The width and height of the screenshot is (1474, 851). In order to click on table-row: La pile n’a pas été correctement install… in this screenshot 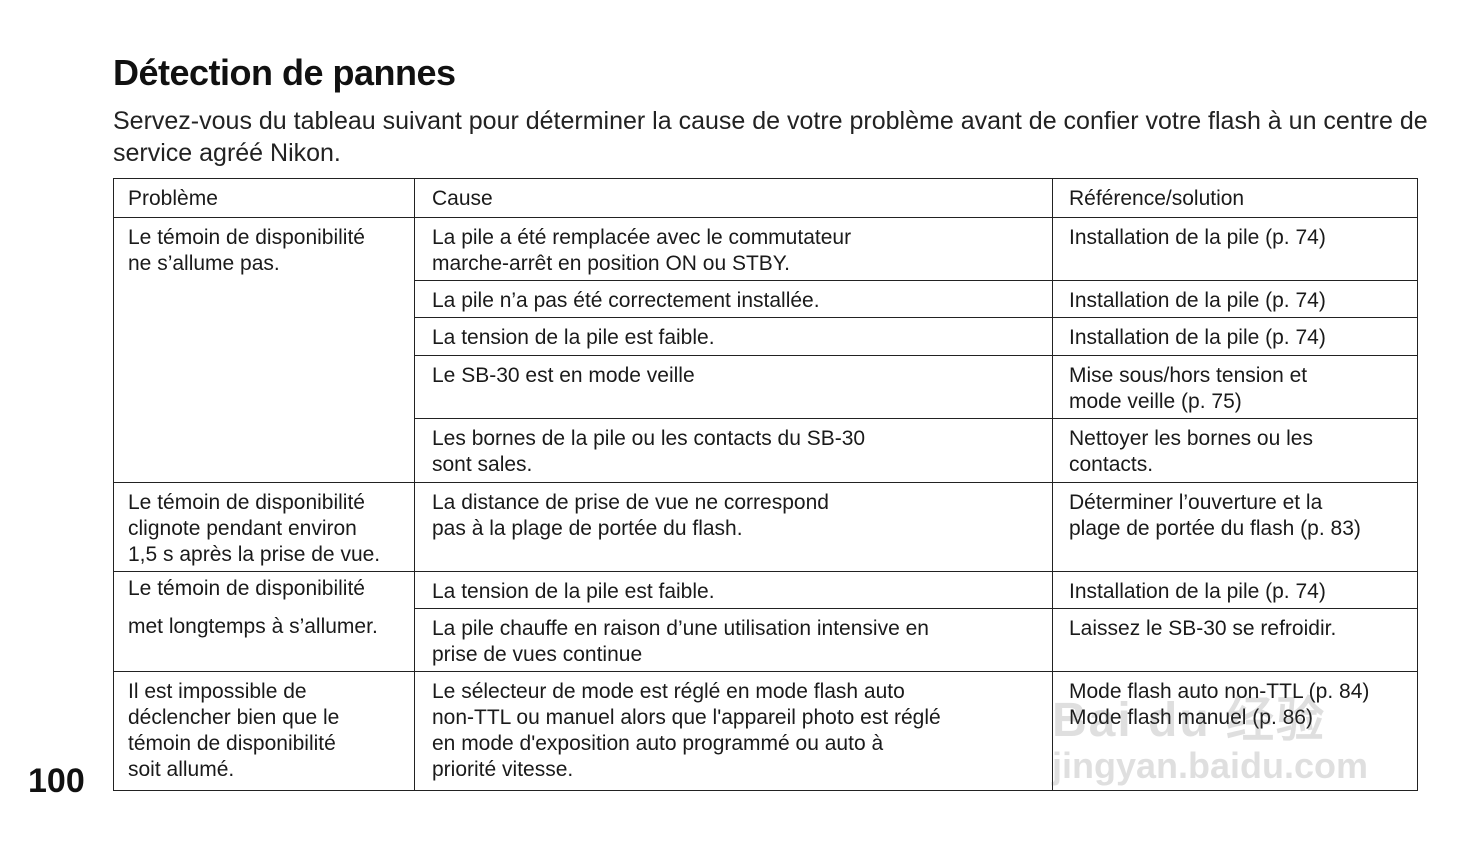, I will do `click(766, 299)`.